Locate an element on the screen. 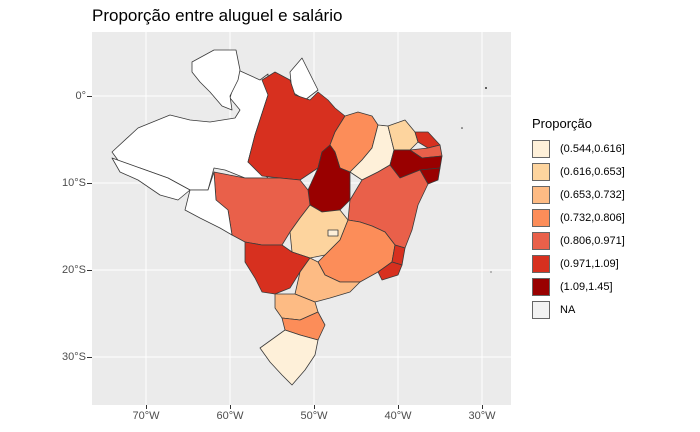 The image size is (700, 432). state-mg is located at coordinates (356, 251).